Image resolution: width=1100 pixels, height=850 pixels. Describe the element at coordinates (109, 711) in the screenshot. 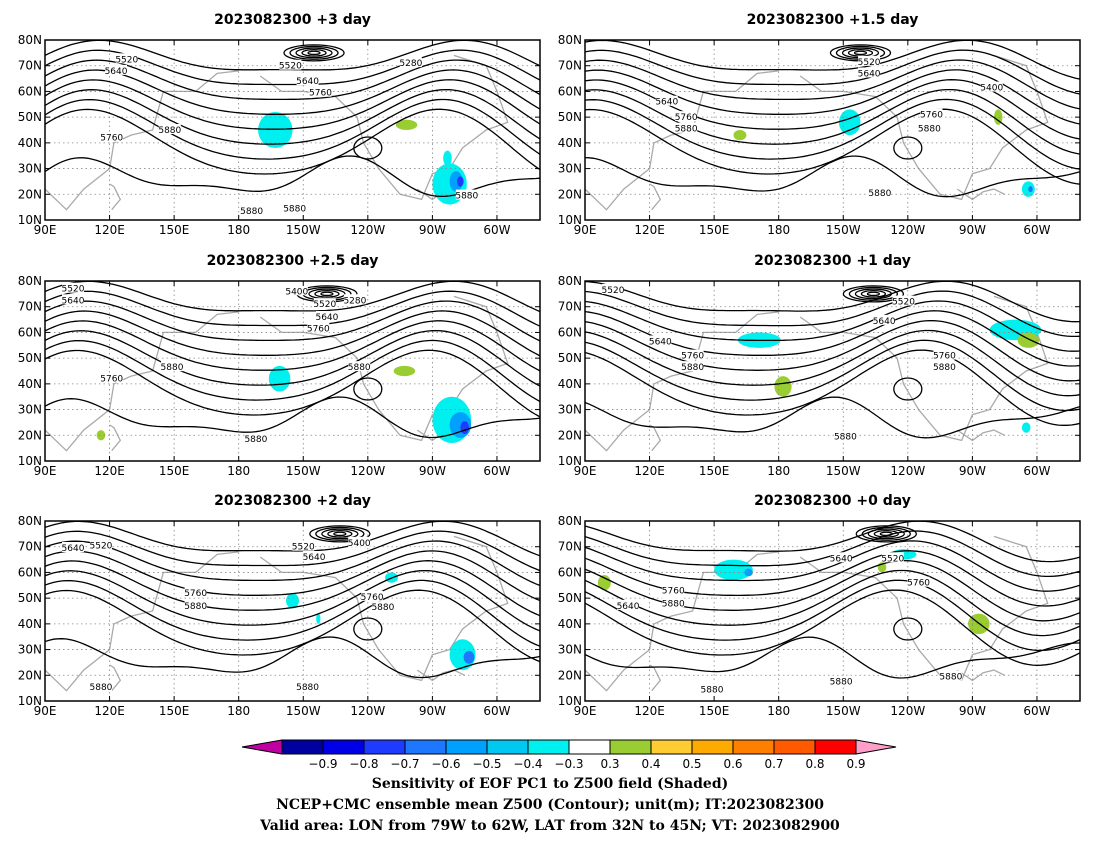

I see `x-tick-label: 120E` at that location.